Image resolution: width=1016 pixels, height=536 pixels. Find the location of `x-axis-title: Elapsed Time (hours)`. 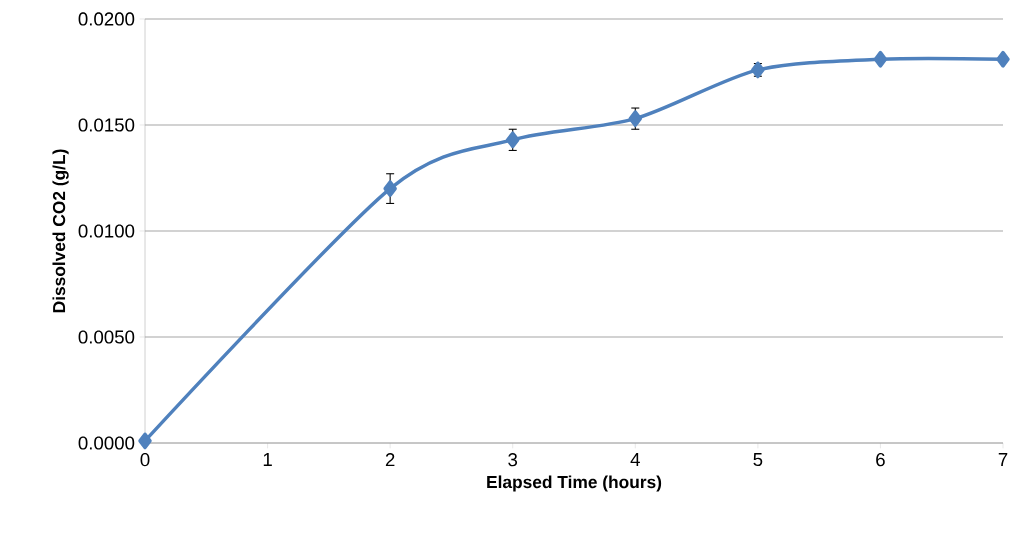

x-axis-title: Elapsed Time (hours) is located at coordinates (574, 483).